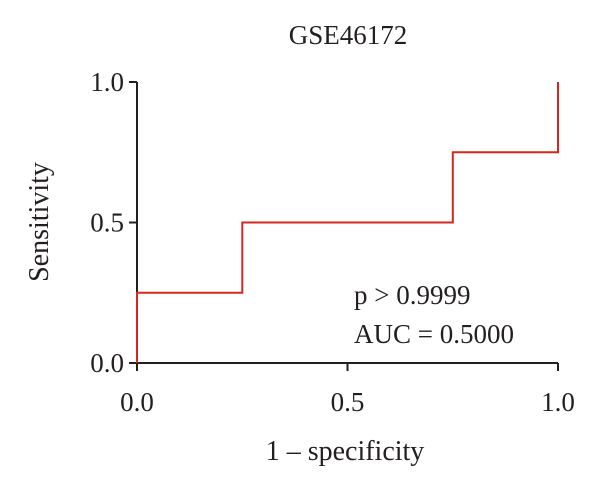  Describe the element at coordinates (345, 451) in the screenshot. I see `x-axis-label: 1 – specificity` at that location.